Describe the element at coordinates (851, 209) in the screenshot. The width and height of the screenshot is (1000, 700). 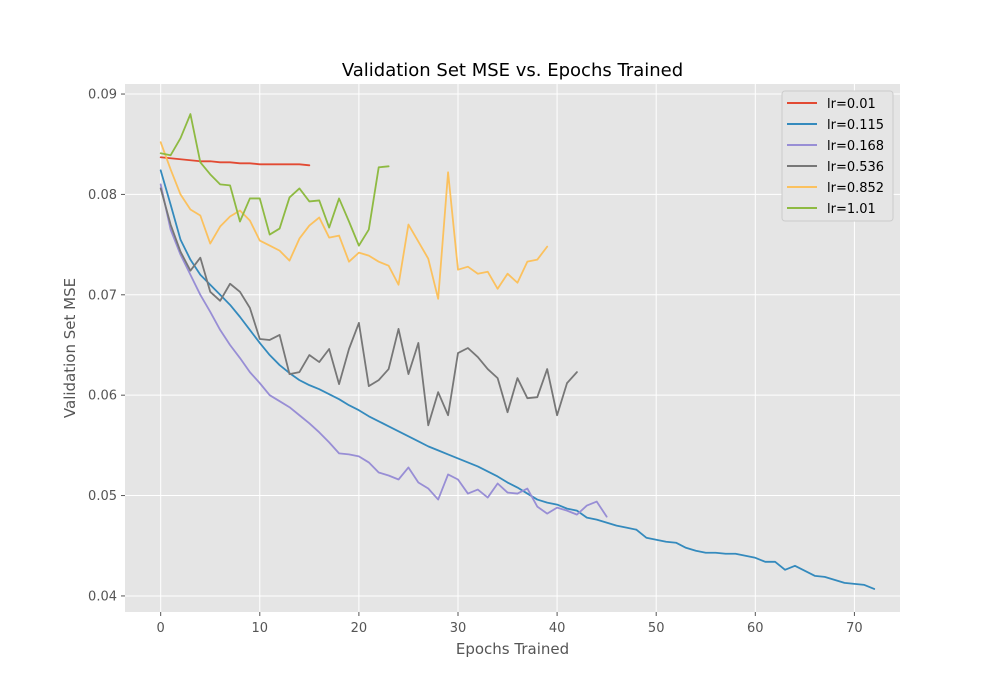
I see `legend-label: lr=1.01` at that location.